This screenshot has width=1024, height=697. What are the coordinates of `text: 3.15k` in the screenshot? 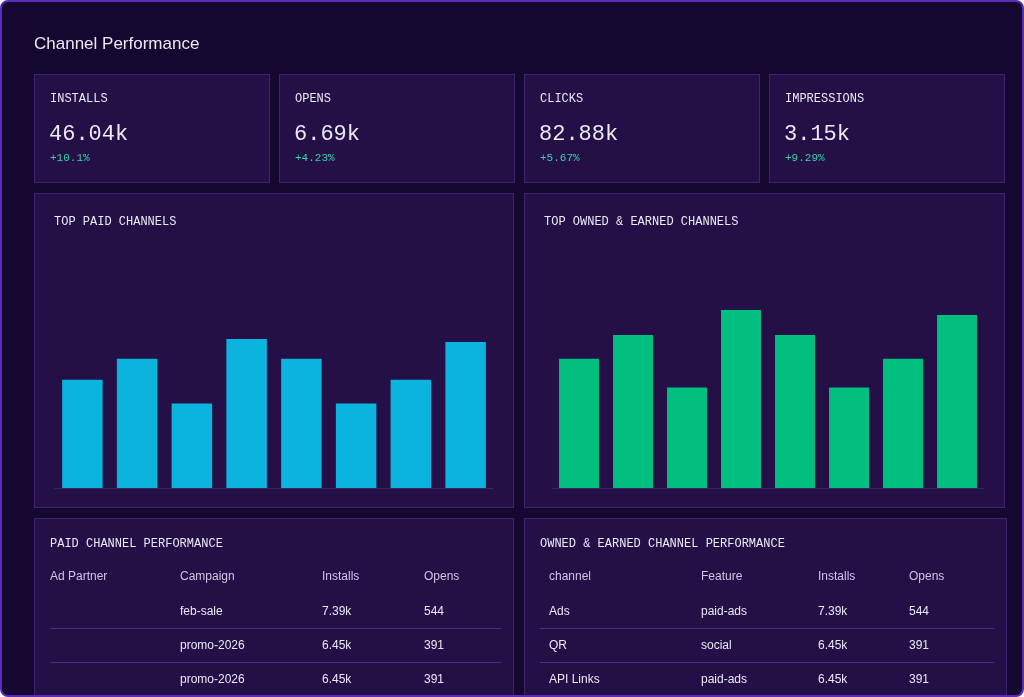 It's located at (817, 134).